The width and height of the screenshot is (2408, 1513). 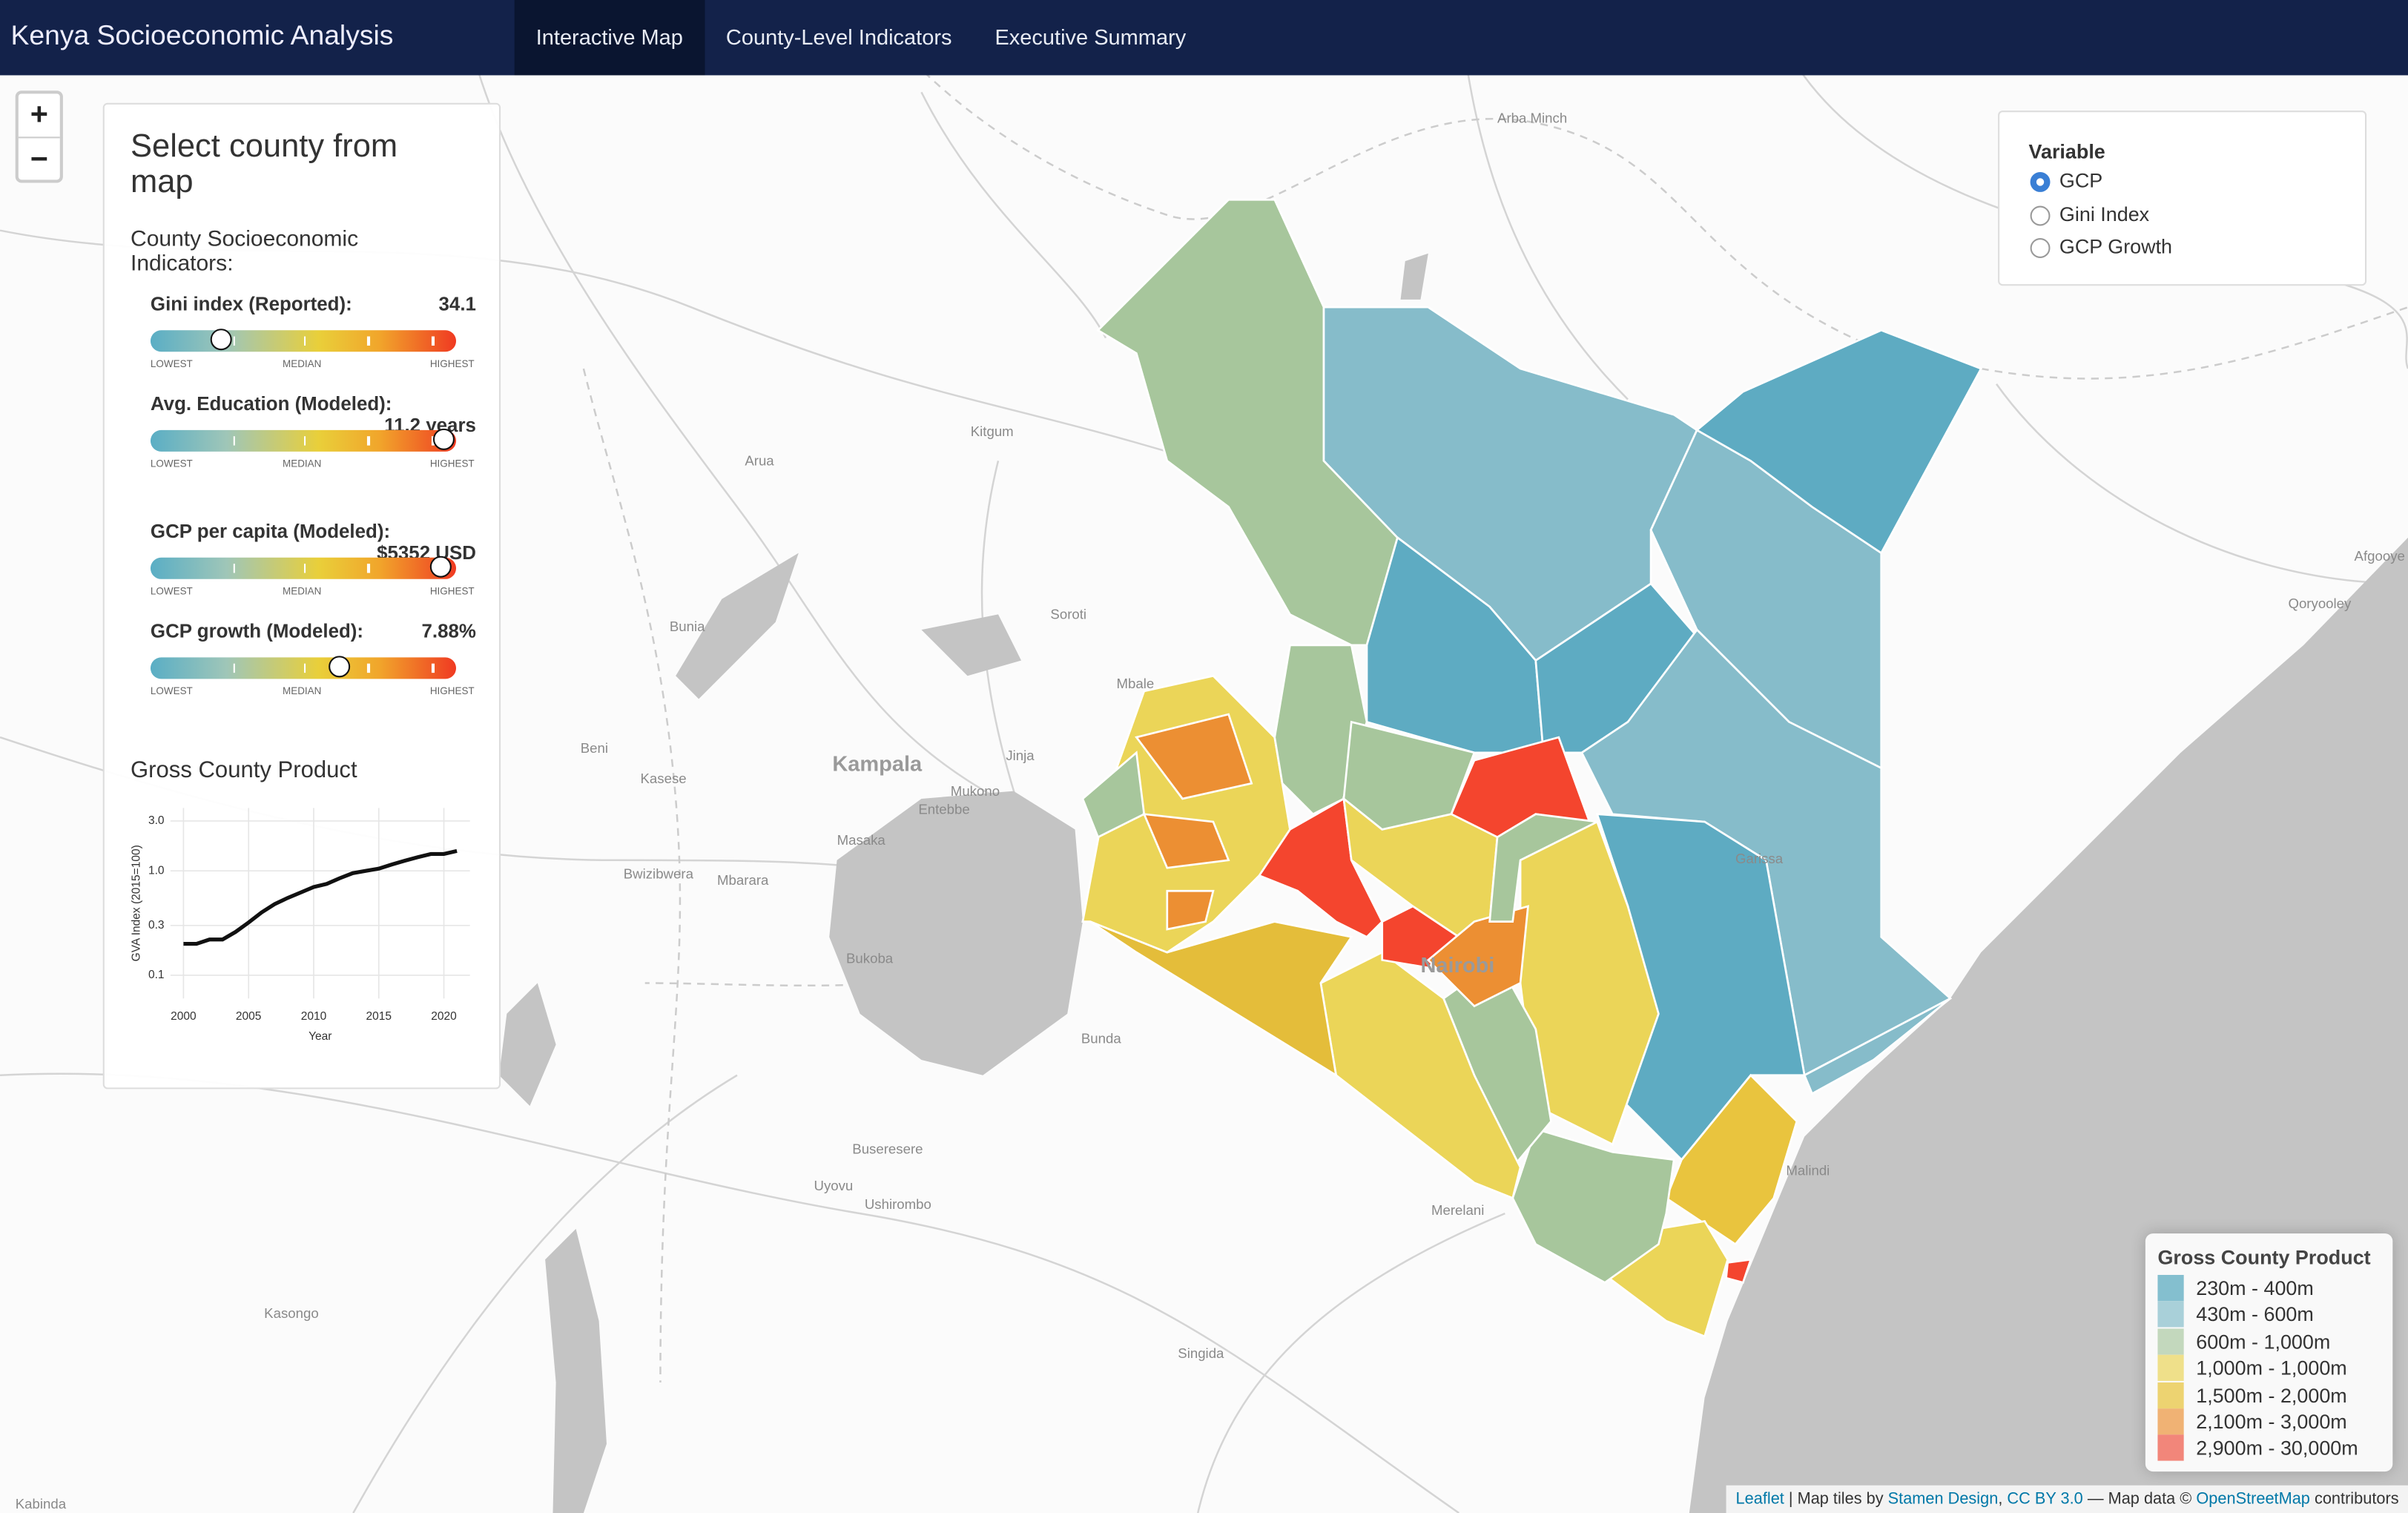 I want to click on legend-label: 1,500m - 2,000m, so click(x=2271, y=1395).